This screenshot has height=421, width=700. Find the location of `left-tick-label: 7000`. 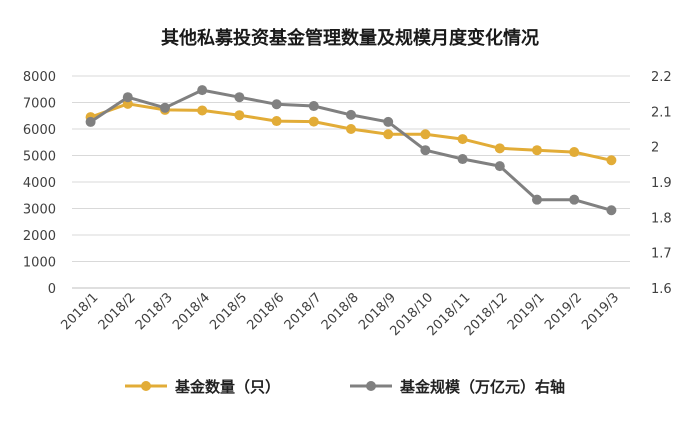

left-tick-label: 7000 is located at coordinates (39, 104).